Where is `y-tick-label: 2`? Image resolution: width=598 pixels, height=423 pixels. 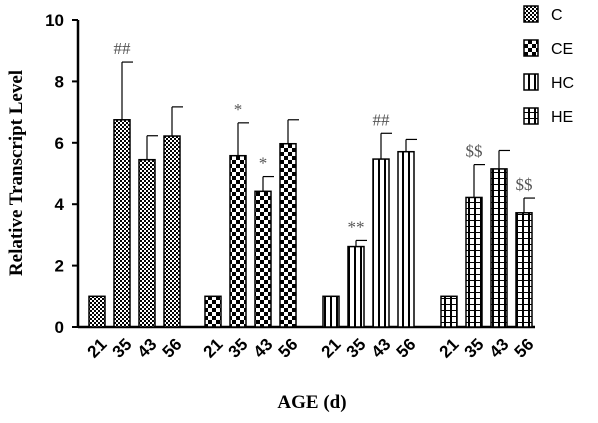 y-tick-label: 2 is located at coordinates (59, 266).